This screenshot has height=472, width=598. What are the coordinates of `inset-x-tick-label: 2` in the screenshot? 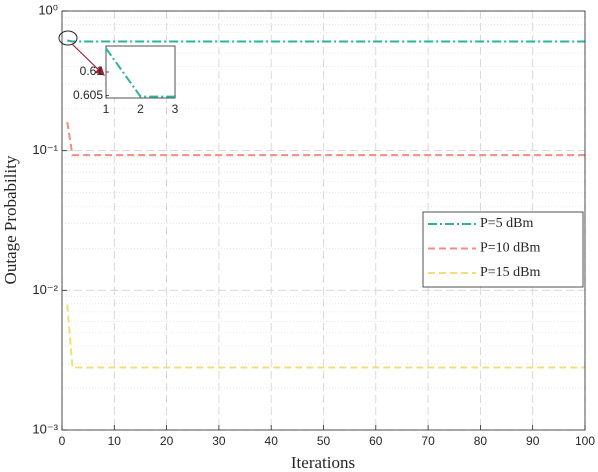 It's located at (140, 109).